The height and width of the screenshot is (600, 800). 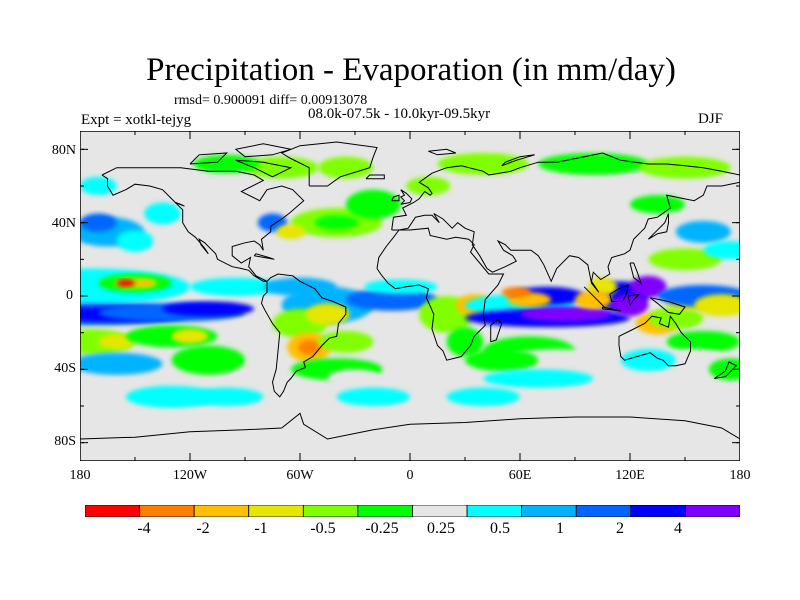 What do you see at coordinates (65, 368) in the screenshot?
I see `lat-label-40s: 40S` at bounding box center [65, 368].